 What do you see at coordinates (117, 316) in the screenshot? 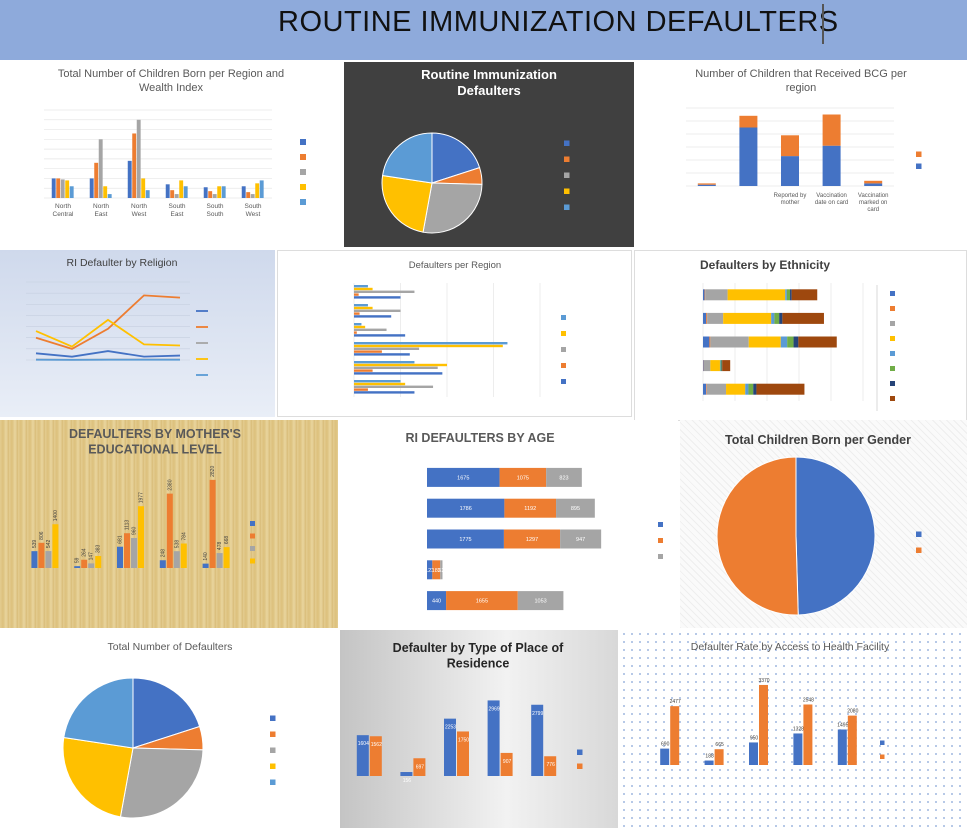
I see `chart-religion-line: RI Defaulter by Religion` at bounding box center [117, 316].